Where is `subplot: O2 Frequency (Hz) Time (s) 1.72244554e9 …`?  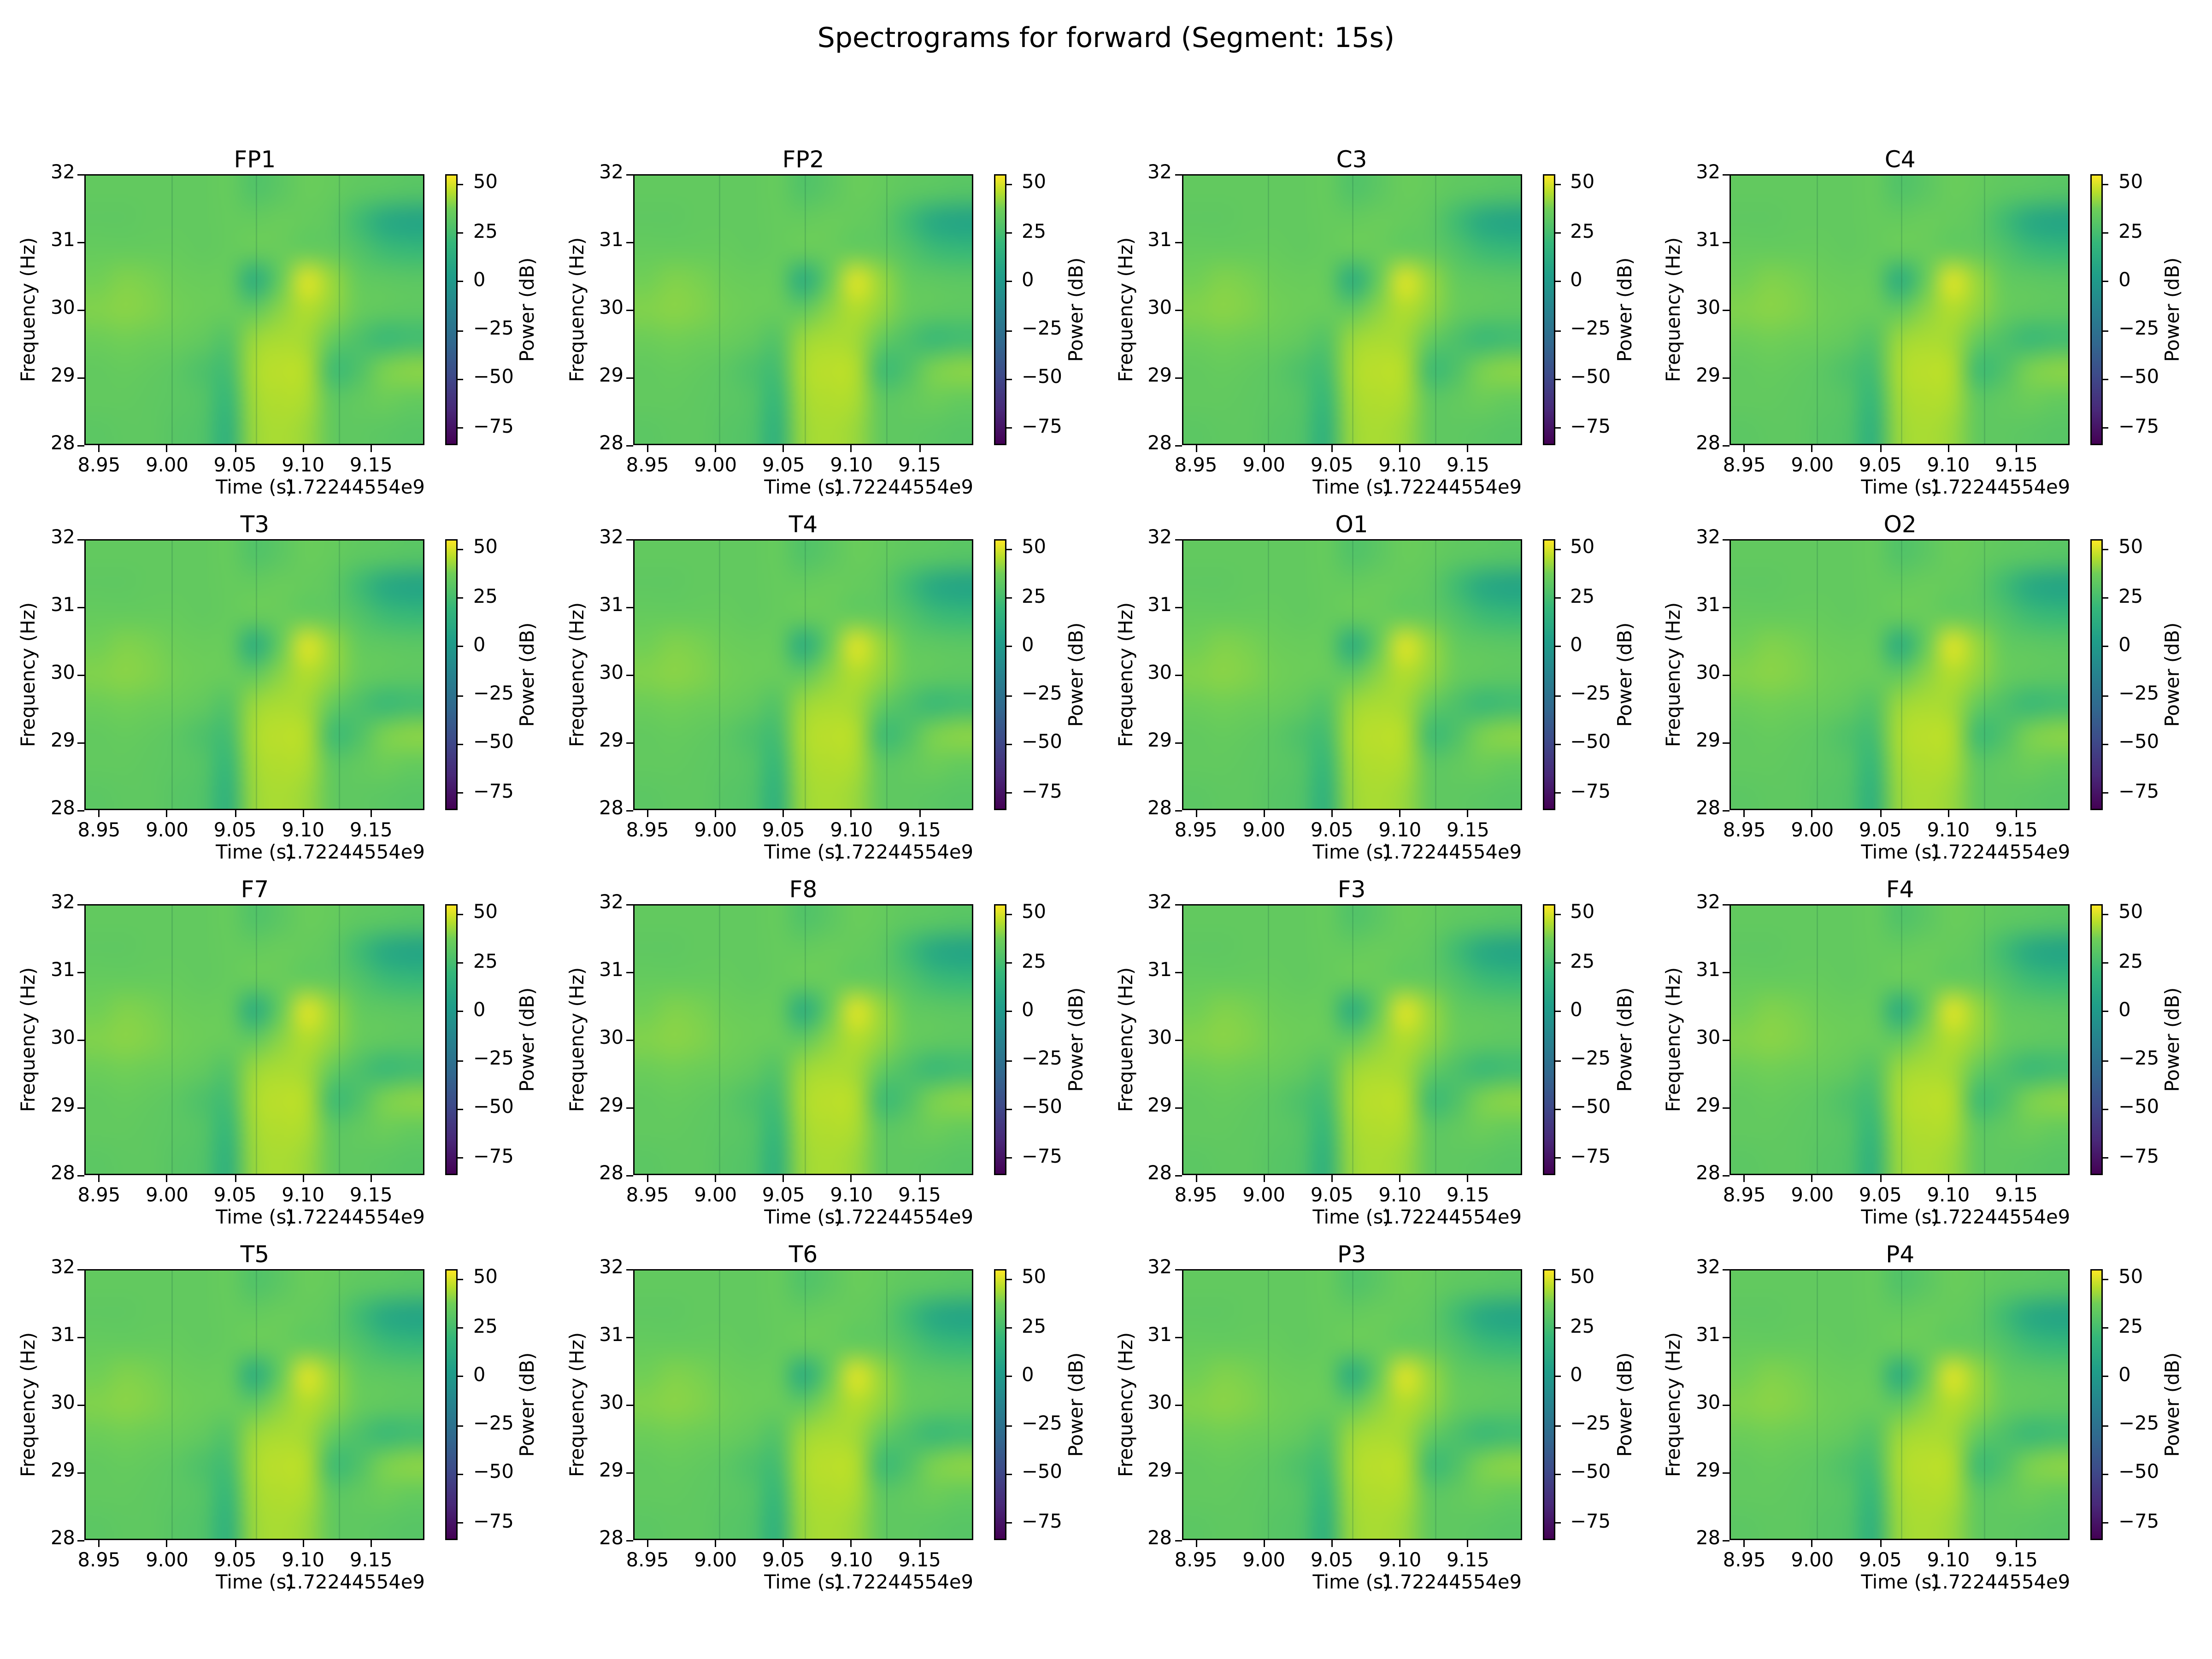
subplot: O2 Frequency (Hz) Time (s) 1.72244554e9 … is located at coordinates (1934, 676).